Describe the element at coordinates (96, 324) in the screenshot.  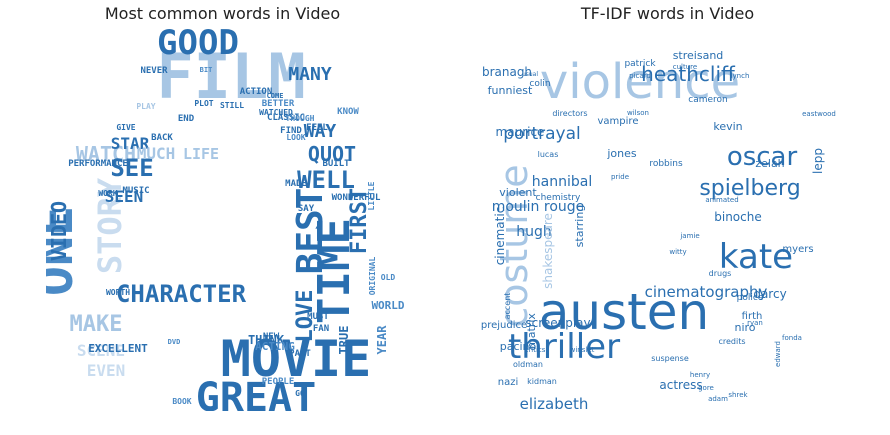
I see `word-make: MAKE` at that location.